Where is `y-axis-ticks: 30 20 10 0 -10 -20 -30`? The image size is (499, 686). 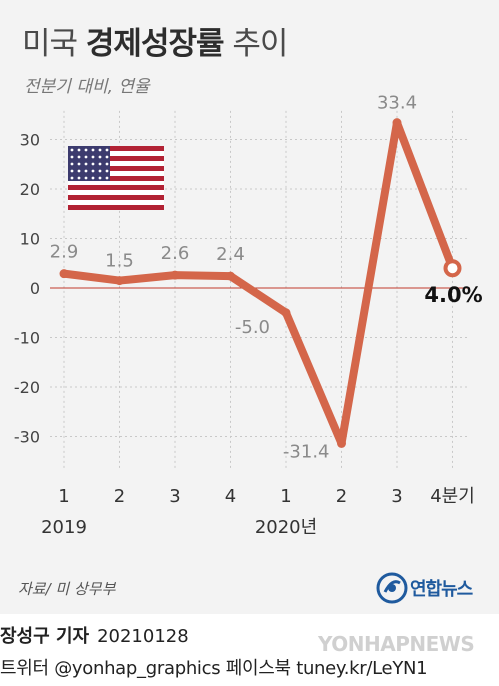
y-axis-ticks: 30 20 10 0 -10 -20 -30 is located at coordinates (27, 289).